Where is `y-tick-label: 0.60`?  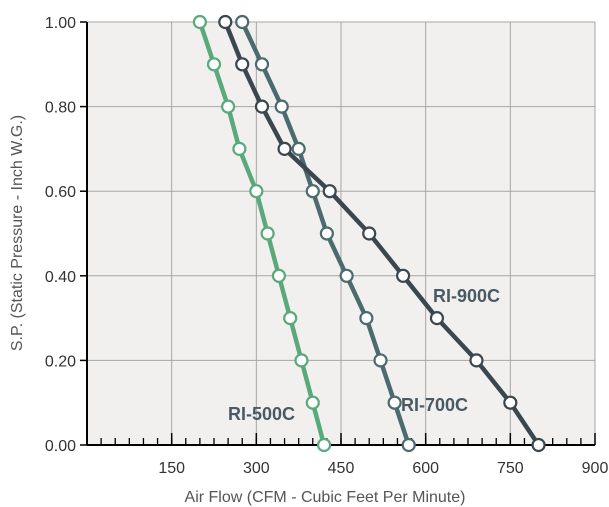
y-tick-label: 0.60 is located at coordinates (60, 192).